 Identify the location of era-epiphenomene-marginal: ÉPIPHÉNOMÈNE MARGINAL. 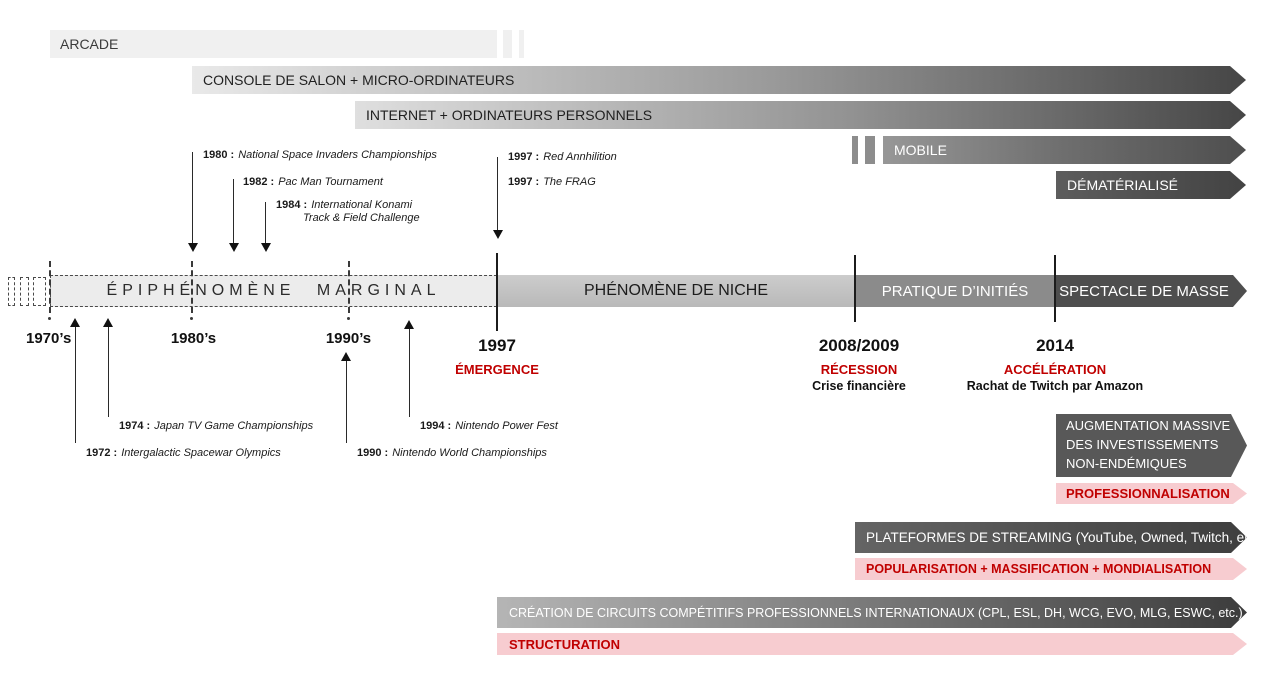
(273, 291).